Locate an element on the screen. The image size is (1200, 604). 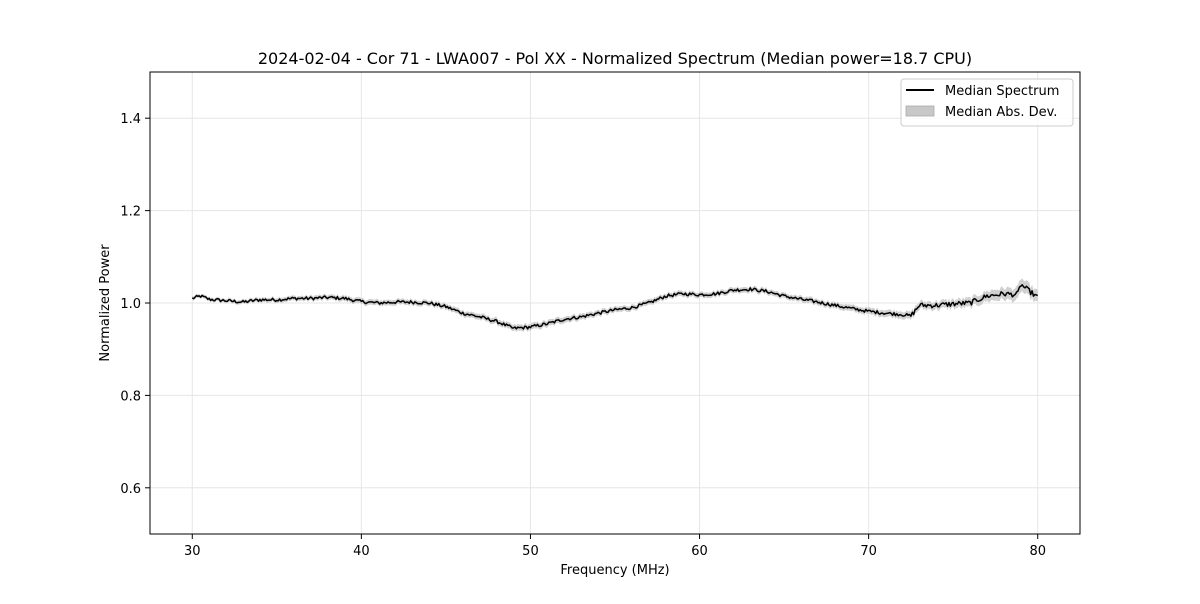
legend: Median Spectrum Median Abs. Dev. is located at coordinates (987, 102).